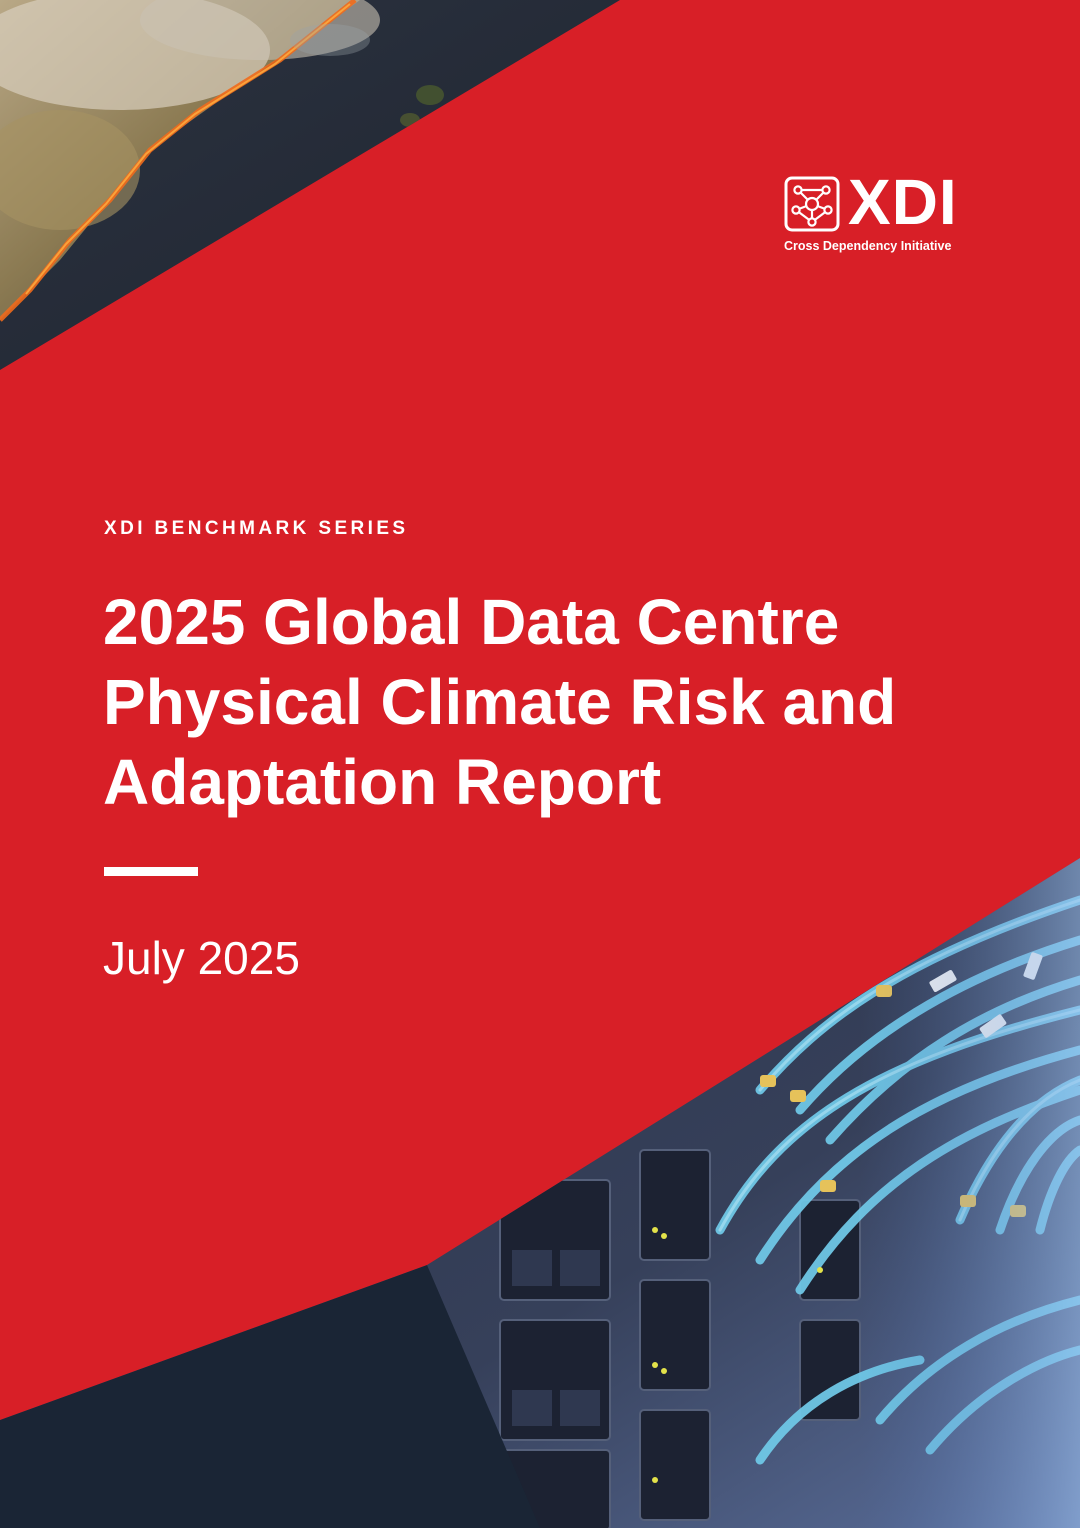 This screenshot has width=1080, height=1528. What do you see at coordinates (270, 1396) in the screenshot?
I see `navy-panel` at bounding box center [270, 1396].